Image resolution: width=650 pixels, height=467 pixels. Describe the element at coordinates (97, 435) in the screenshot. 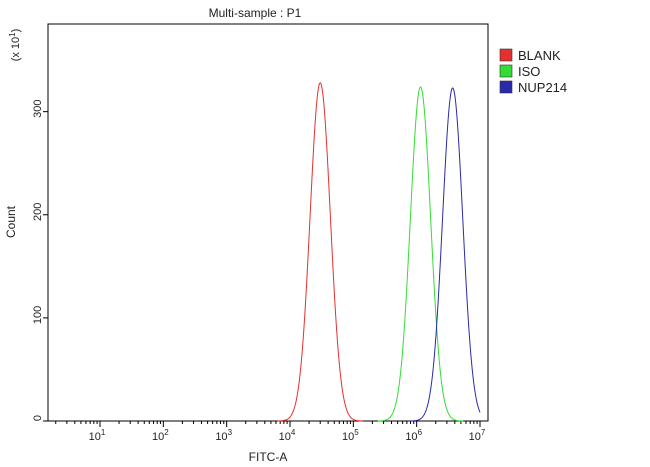

I see `x-tick-label: 10¹` at that location.